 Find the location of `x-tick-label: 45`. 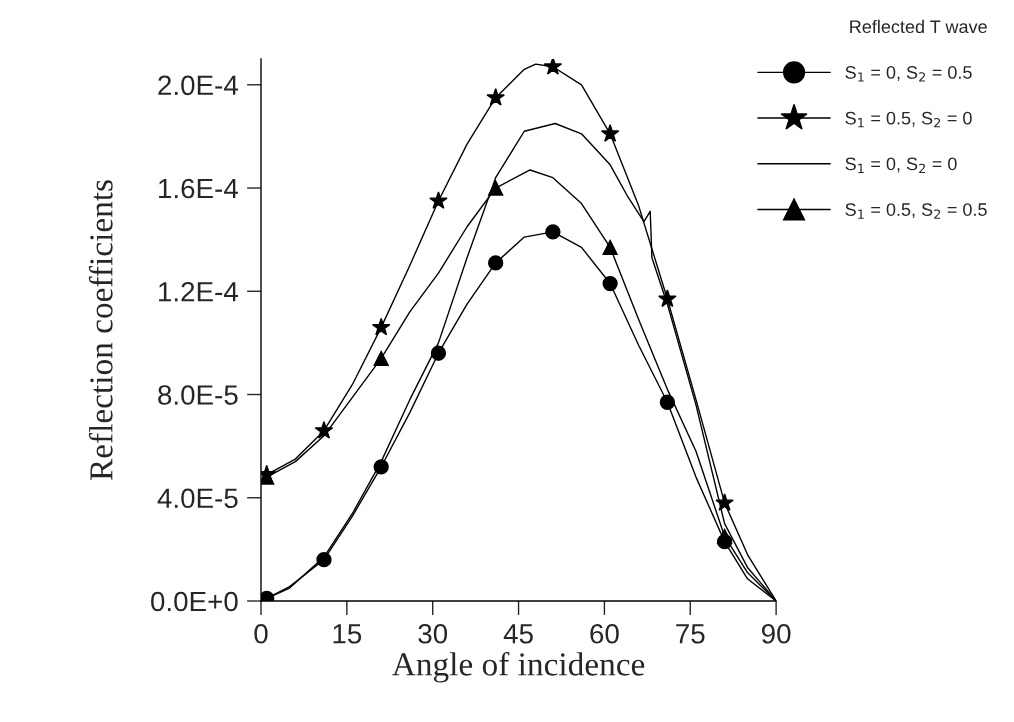

x-tick-label: 45 is located at coordinates (518, 634).